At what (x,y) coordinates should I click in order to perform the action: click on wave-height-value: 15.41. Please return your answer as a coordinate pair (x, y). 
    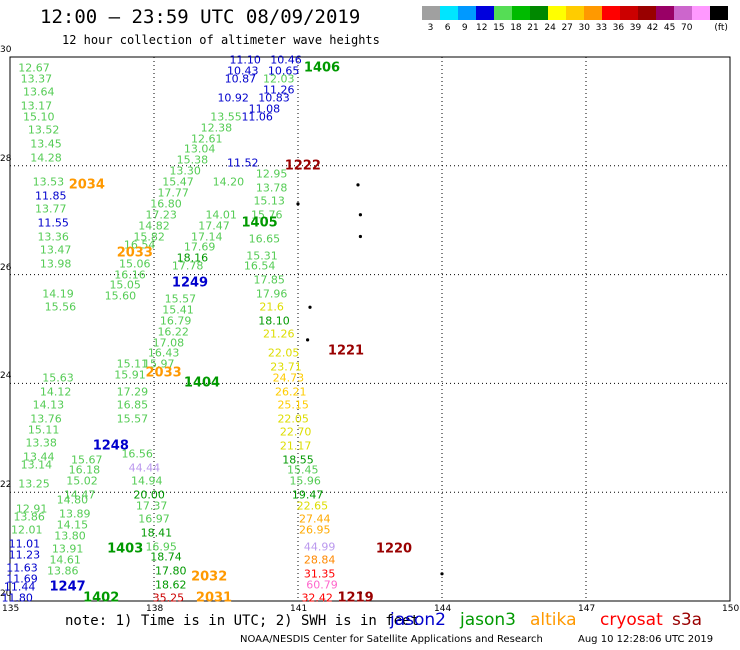
    Looking at the image, I should click on (178, 310).